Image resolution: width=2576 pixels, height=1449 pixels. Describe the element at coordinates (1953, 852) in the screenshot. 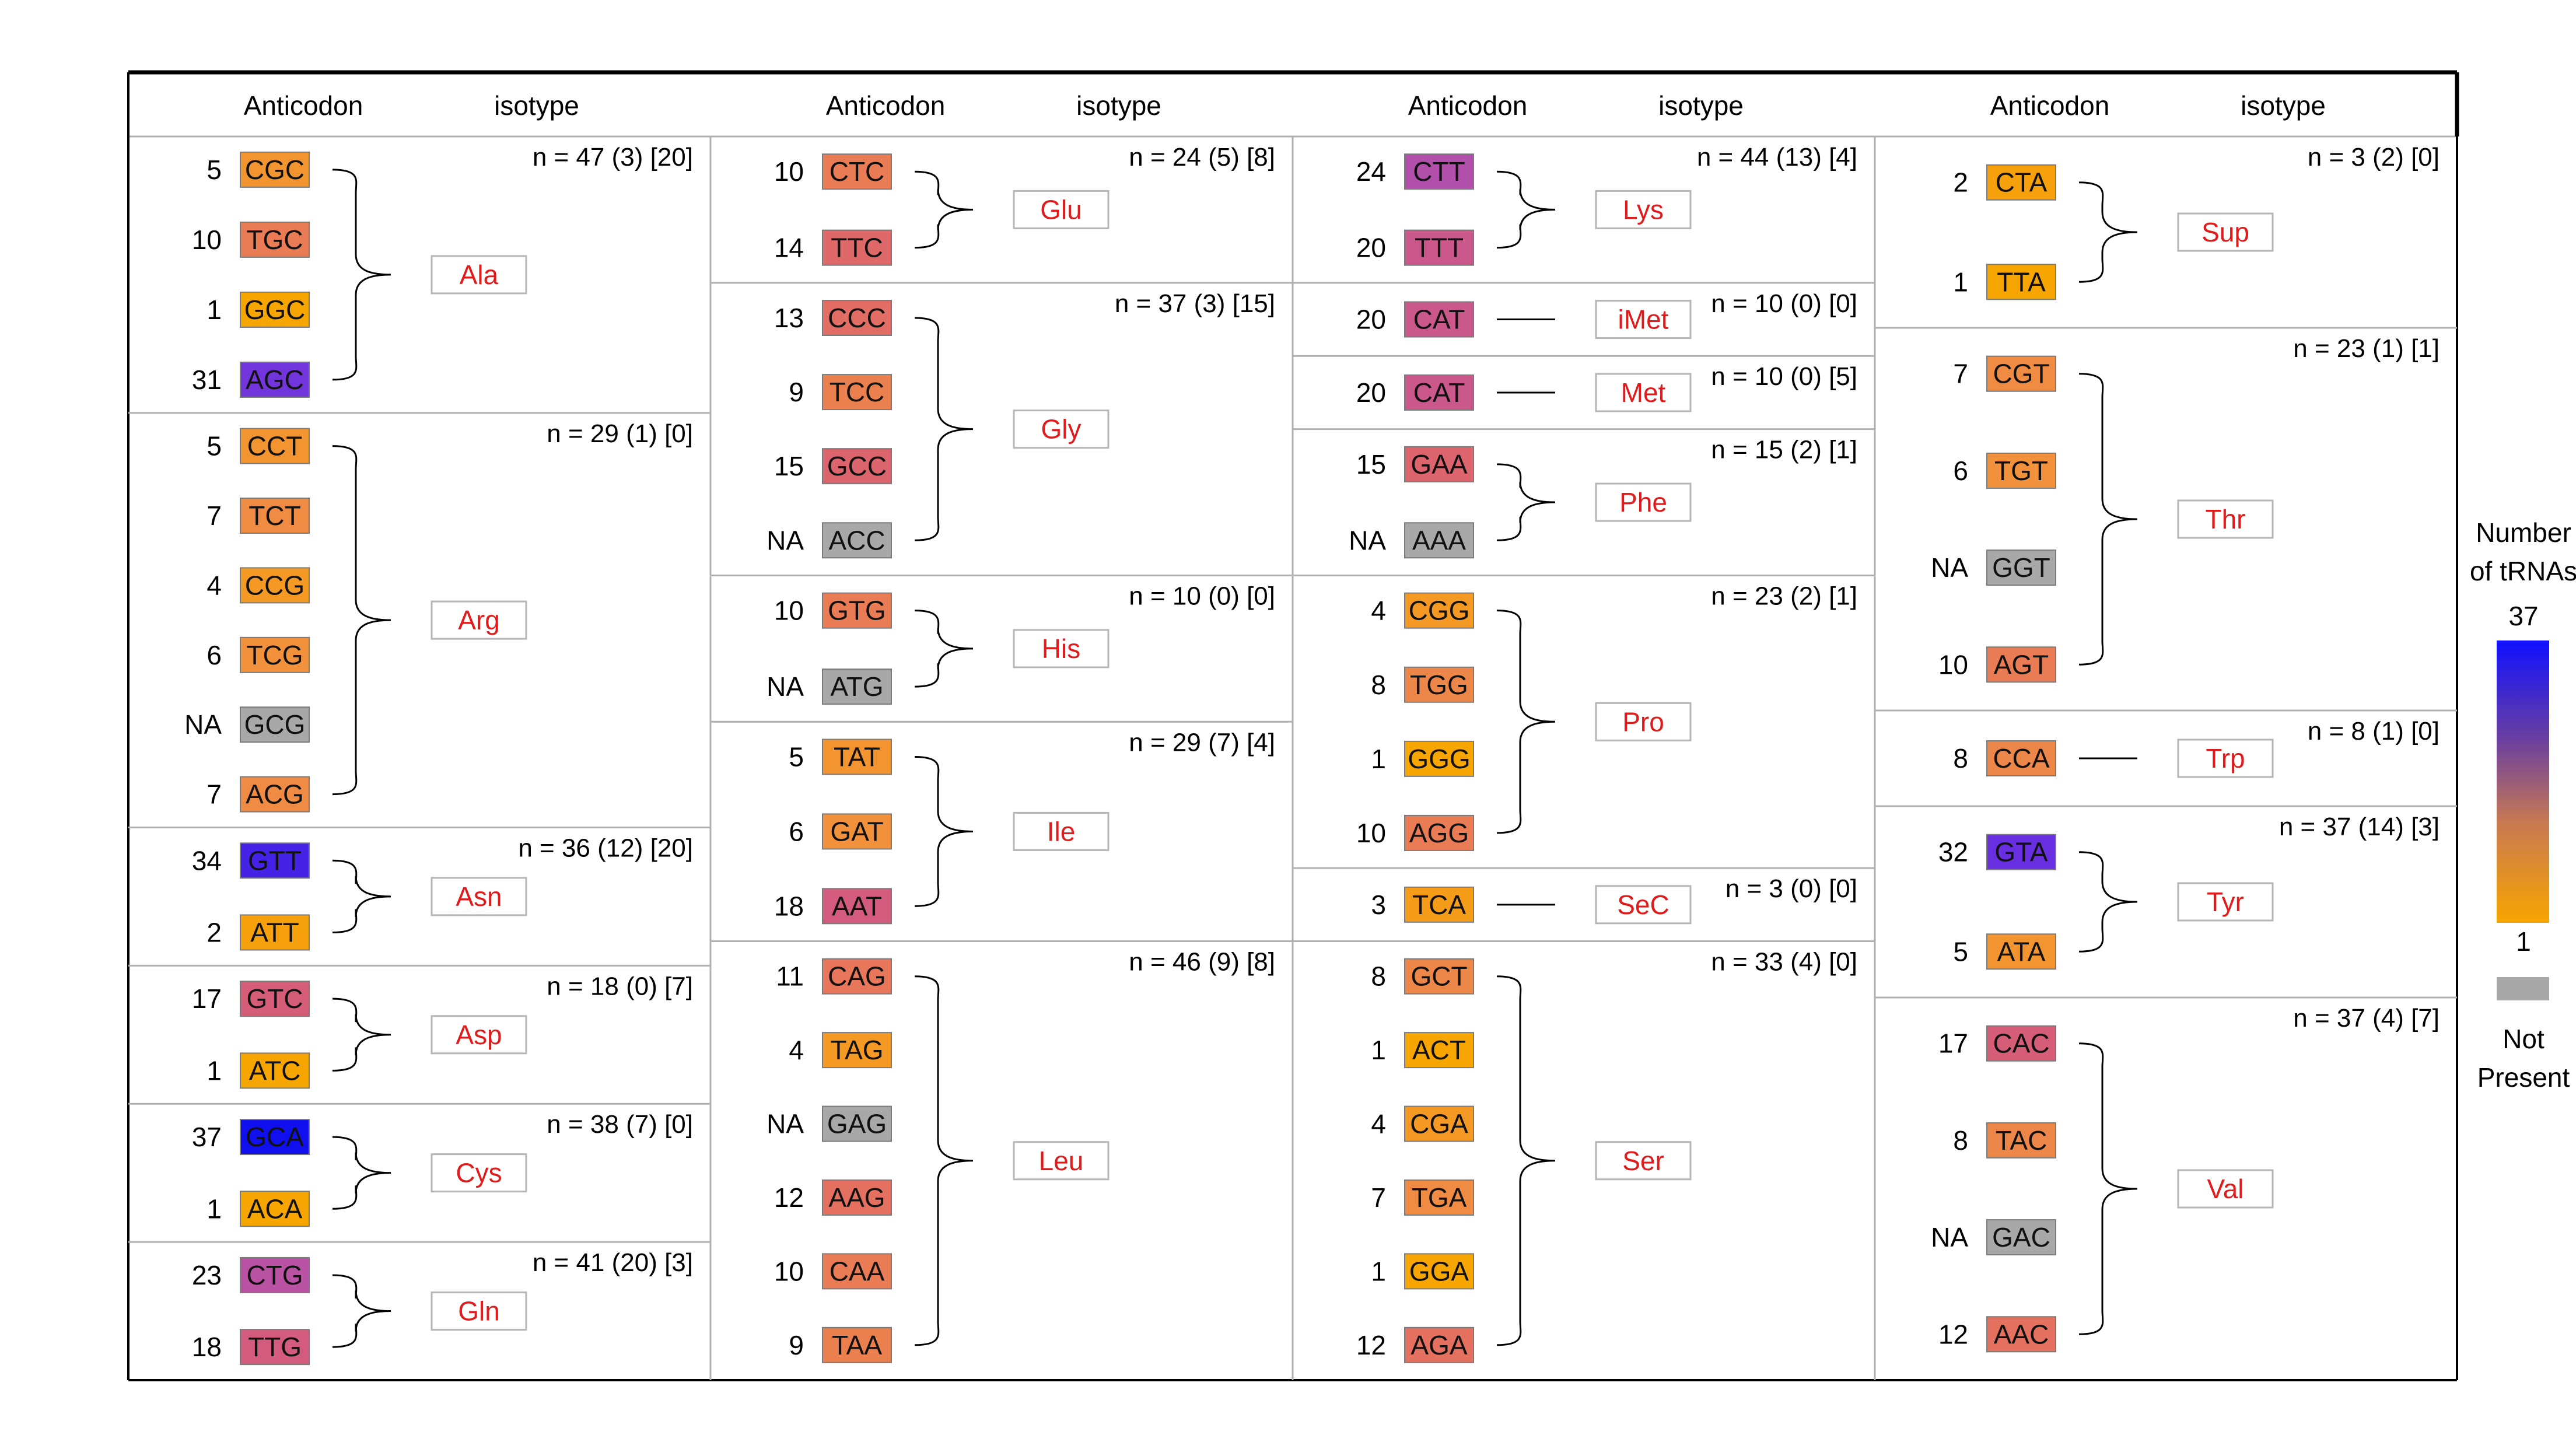

I see `anticodon-count: 32` at that location.